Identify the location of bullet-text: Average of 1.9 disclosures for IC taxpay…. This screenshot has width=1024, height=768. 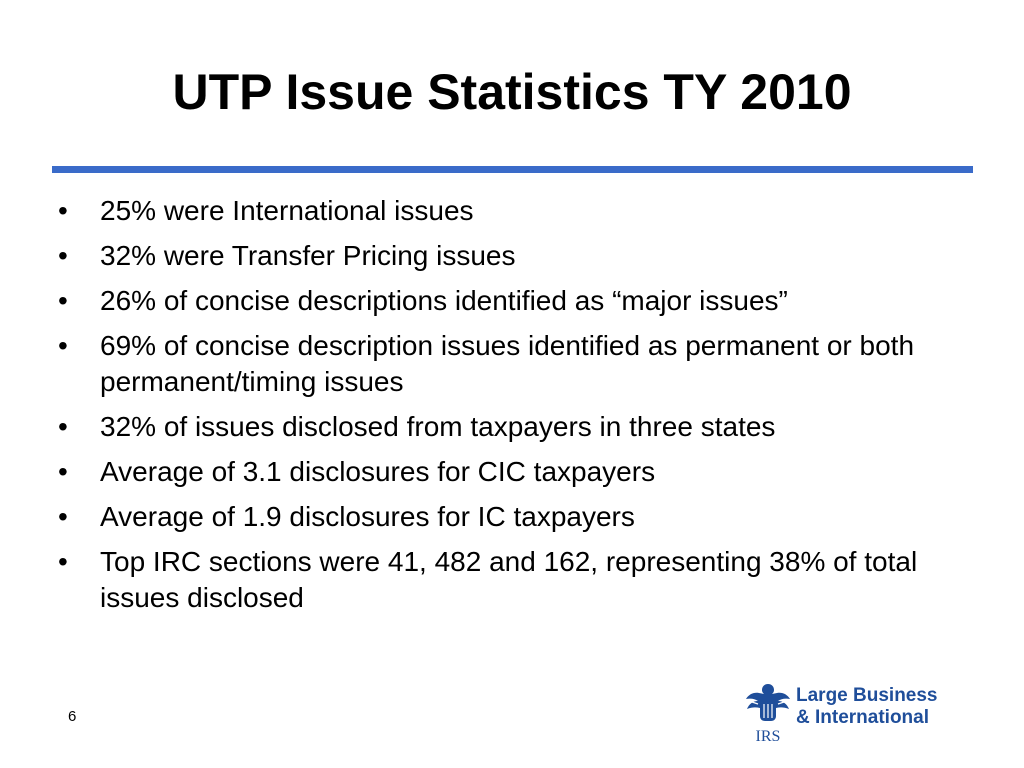
(367, 516).